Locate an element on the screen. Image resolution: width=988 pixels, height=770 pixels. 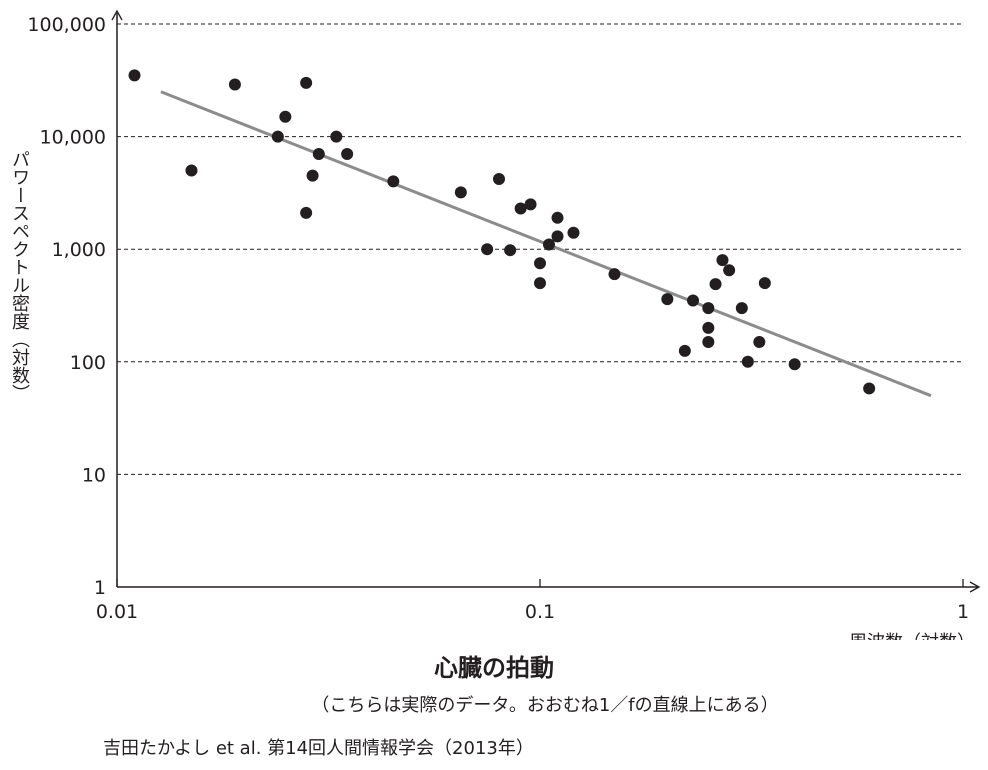
source-citation: 吉田たかよし et al. 第14回人間情報学会（2013年） is located at coordinates (318, 748).